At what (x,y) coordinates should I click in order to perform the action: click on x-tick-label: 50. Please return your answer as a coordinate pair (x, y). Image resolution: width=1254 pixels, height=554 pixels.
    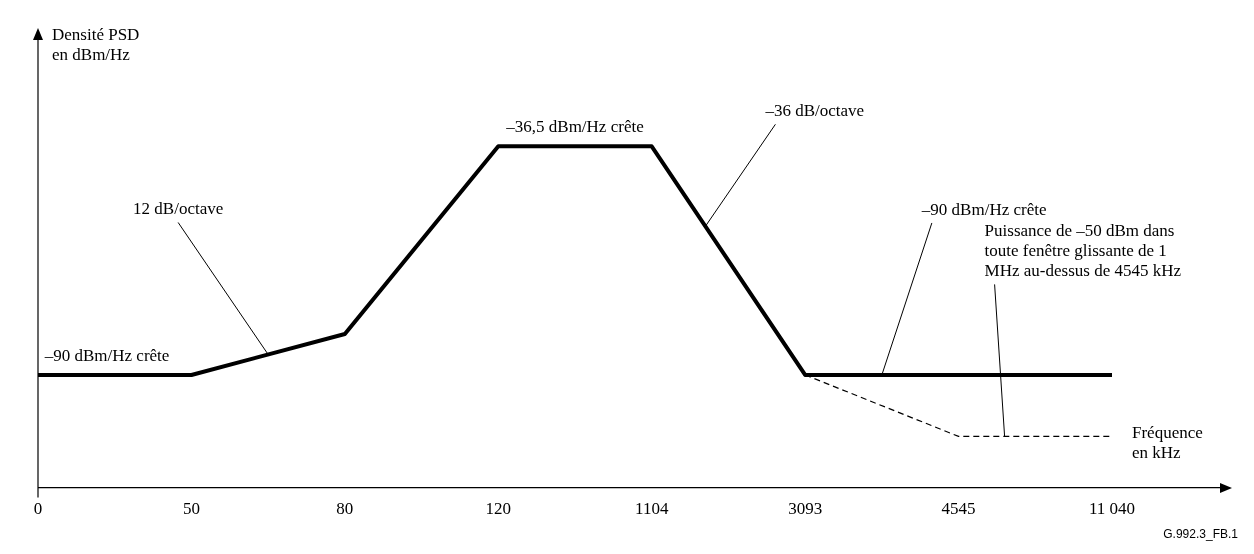
    Looking at the image, I should click on (191, 509).